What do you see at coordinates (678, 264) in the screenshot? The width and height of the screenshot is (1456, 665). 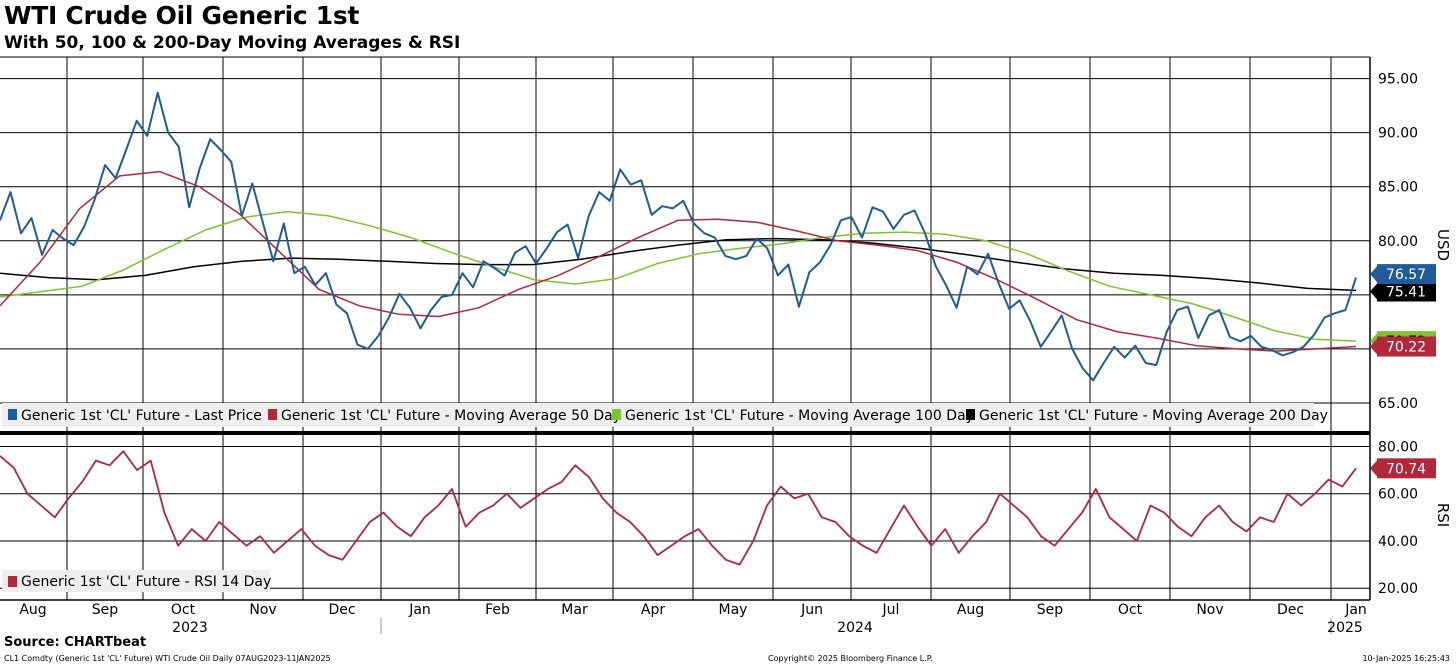 I see `series-ma200-line` at bounding box center [678, 264].